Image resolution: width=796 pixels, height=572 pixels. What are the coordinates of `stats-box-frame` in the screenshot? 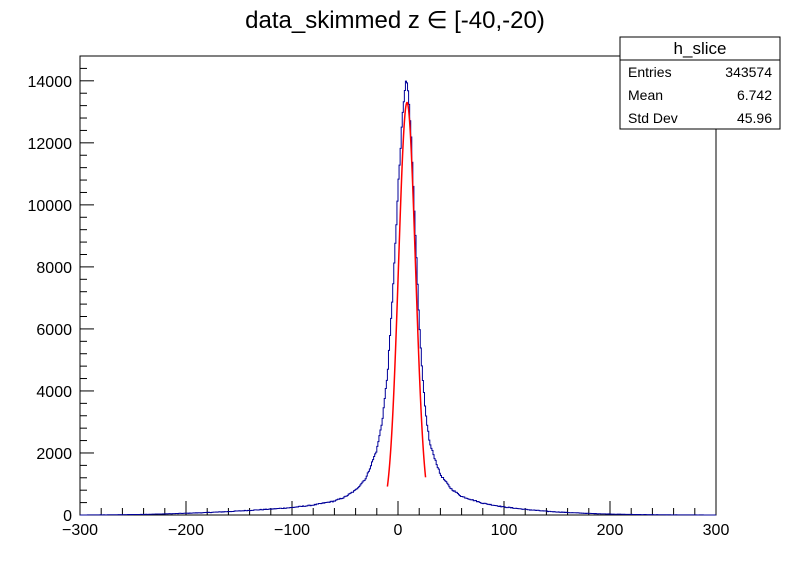 It's located at (700, 83).